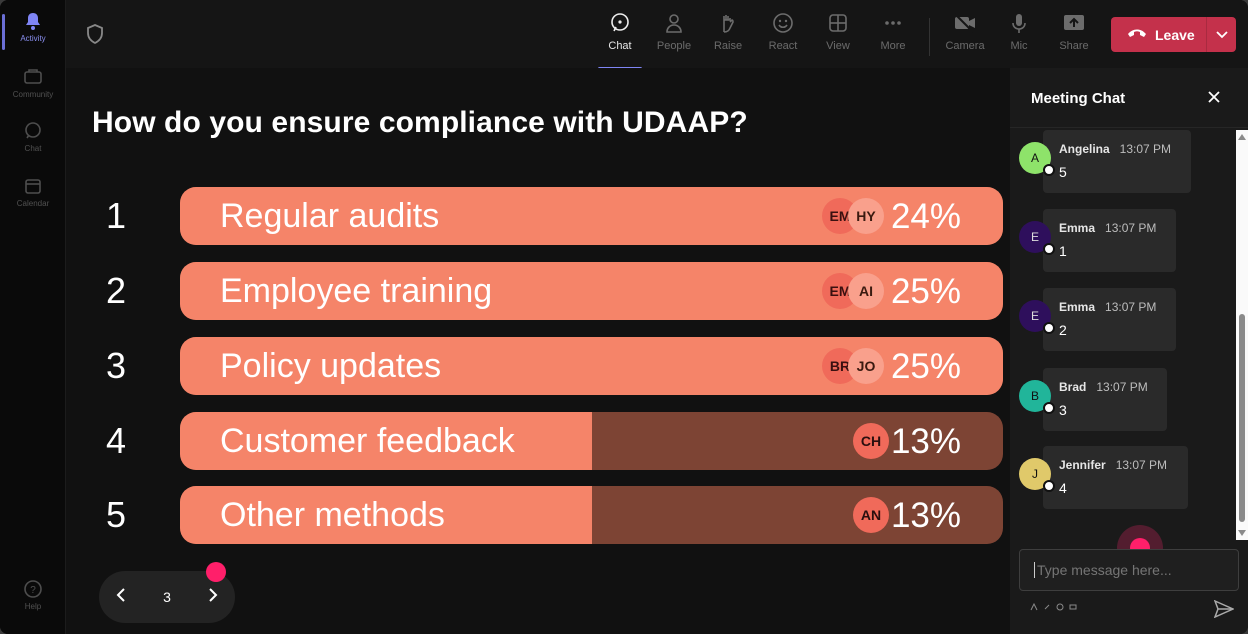 This screenshot has width=1248, height=634. What do you see at coordinates (1060, 608) in the screenshot?
I see `emoji-icon` at bounding box center [1060, 608].